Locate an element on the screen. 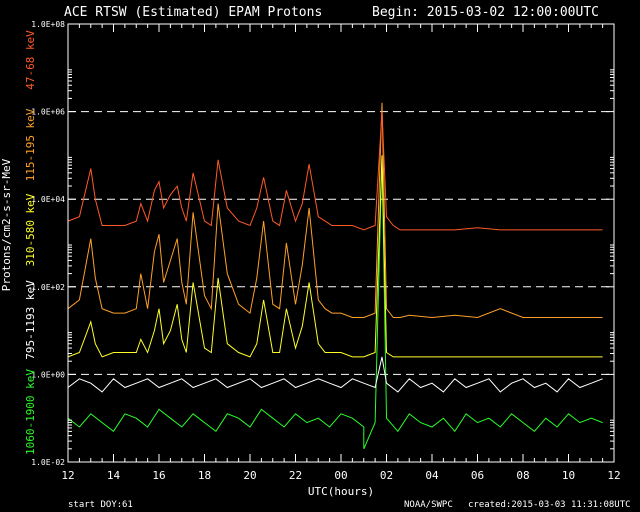  y-tick-label: 1.0E+06 is located at coordinates (48, 112).